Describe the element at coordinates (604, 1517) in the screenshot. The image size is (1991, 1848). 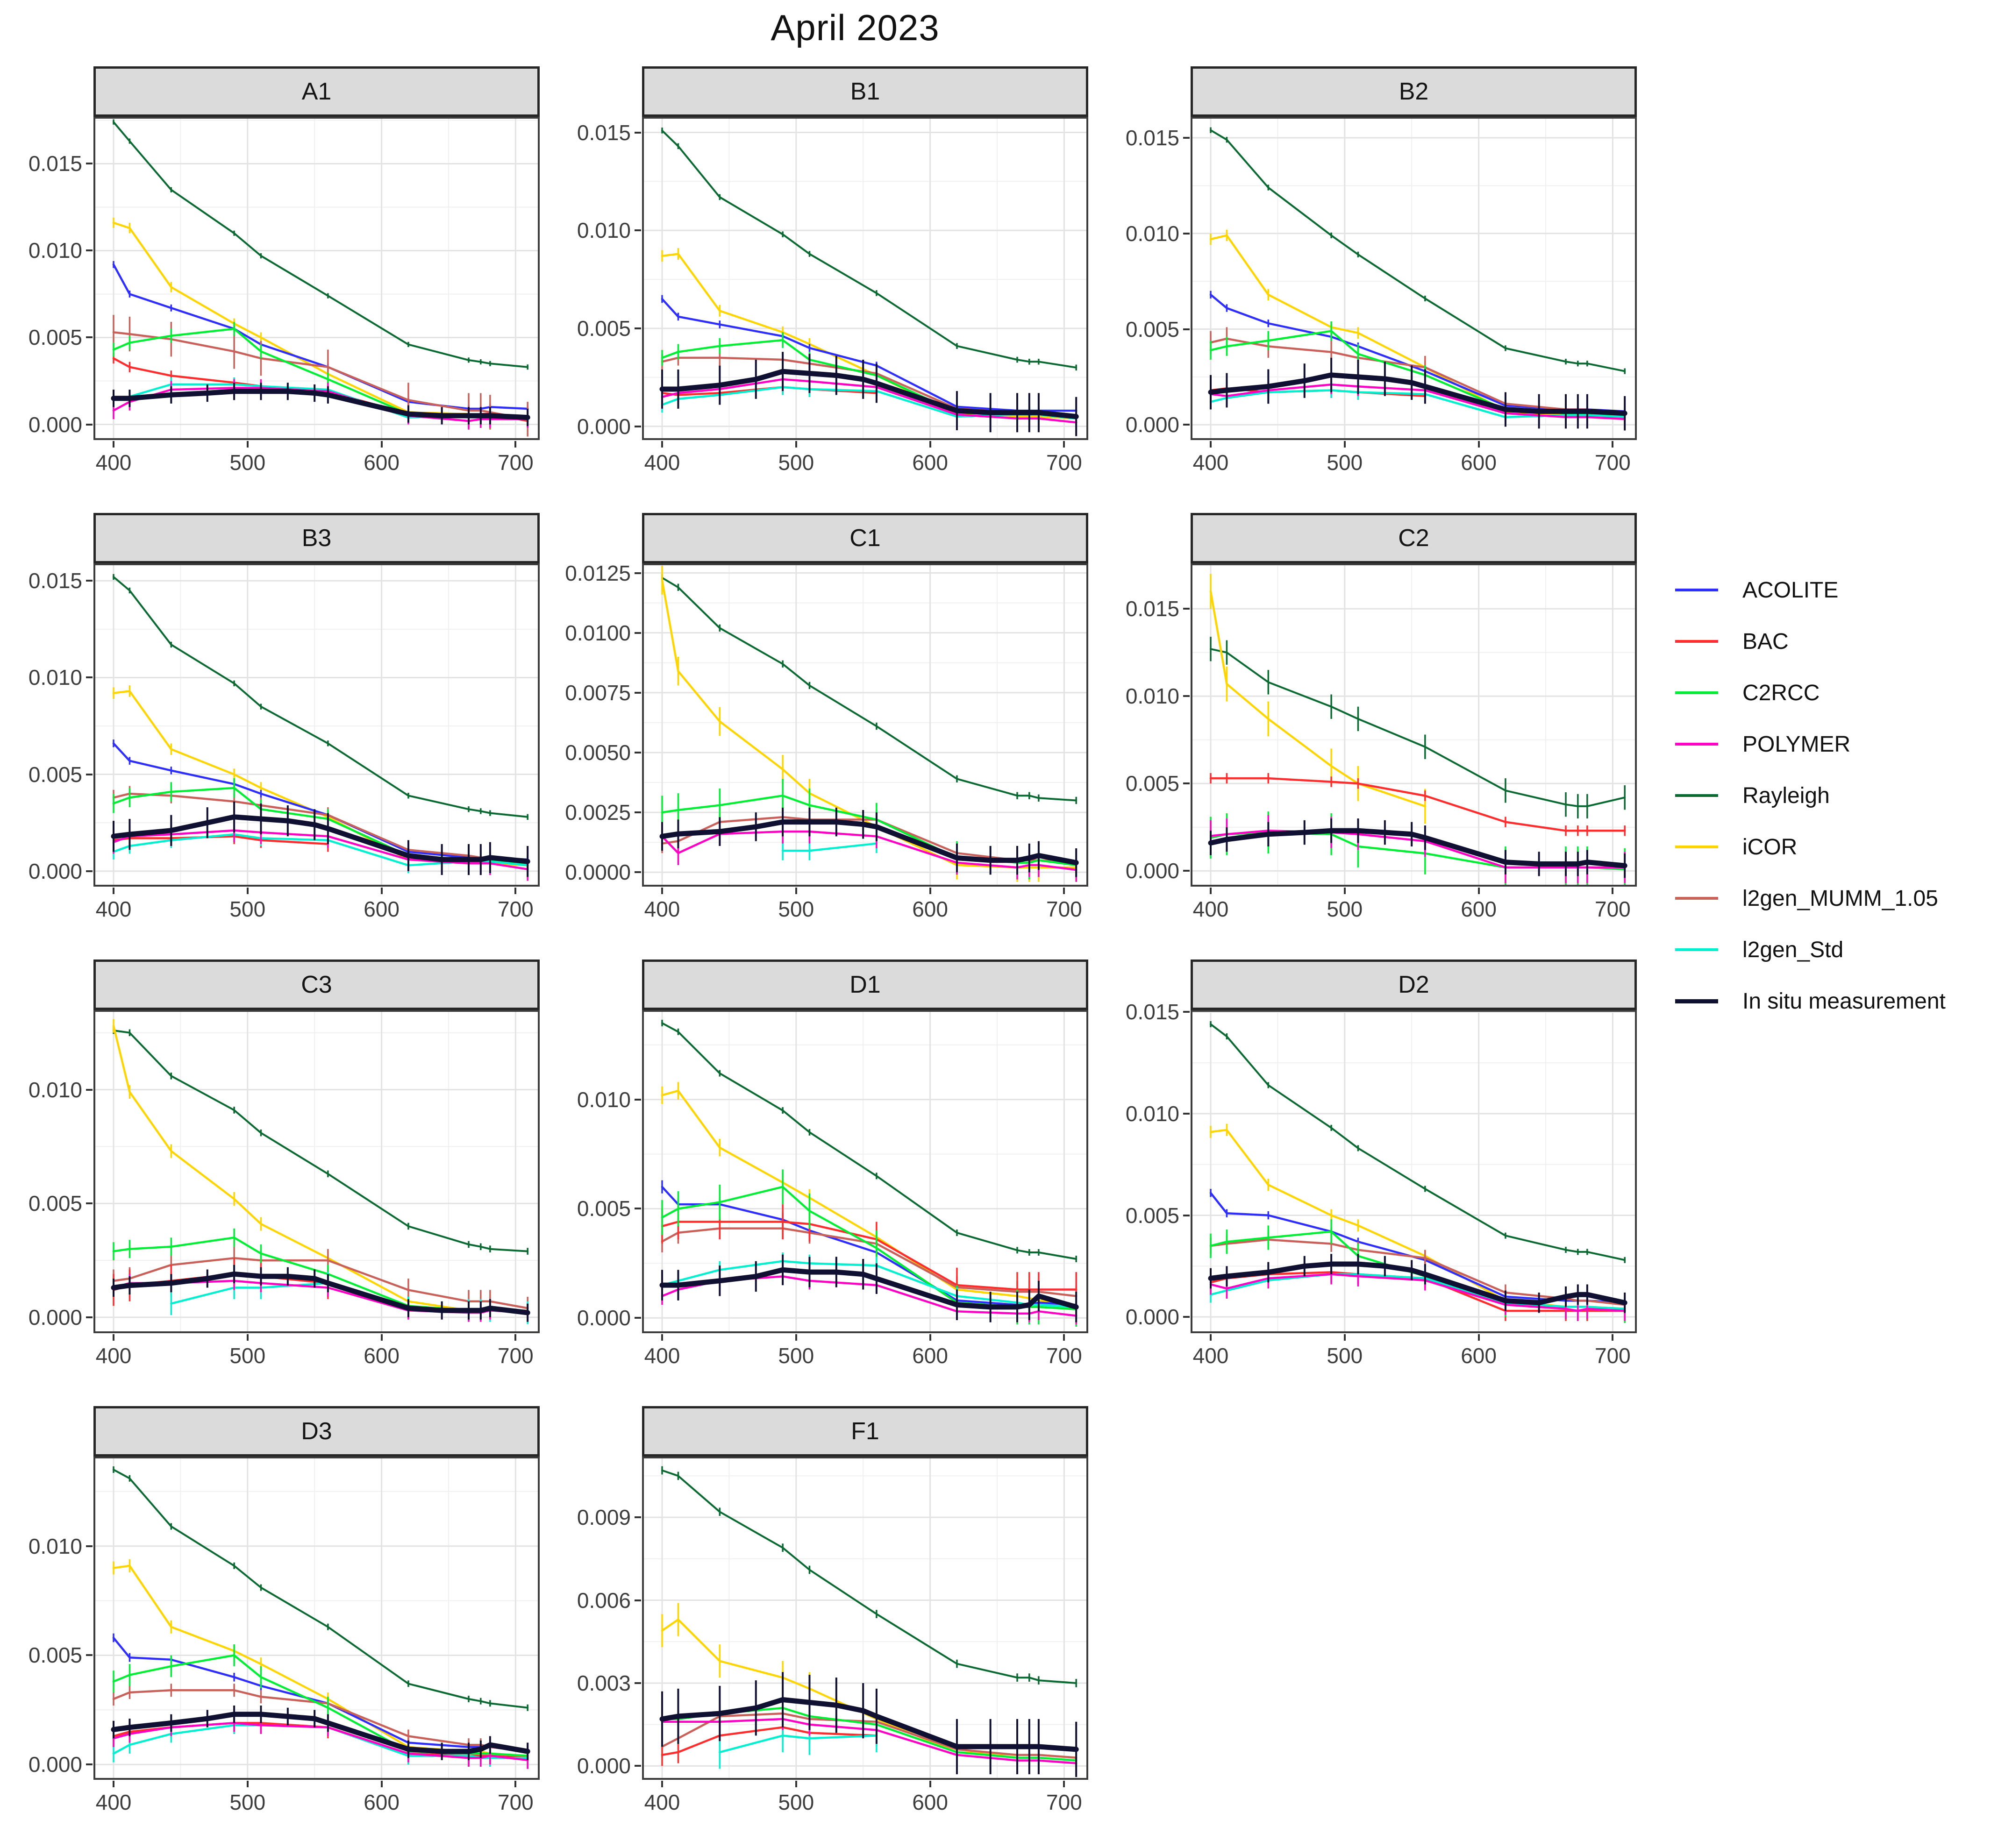
I see `y-tick-label: 0.009` at that location.